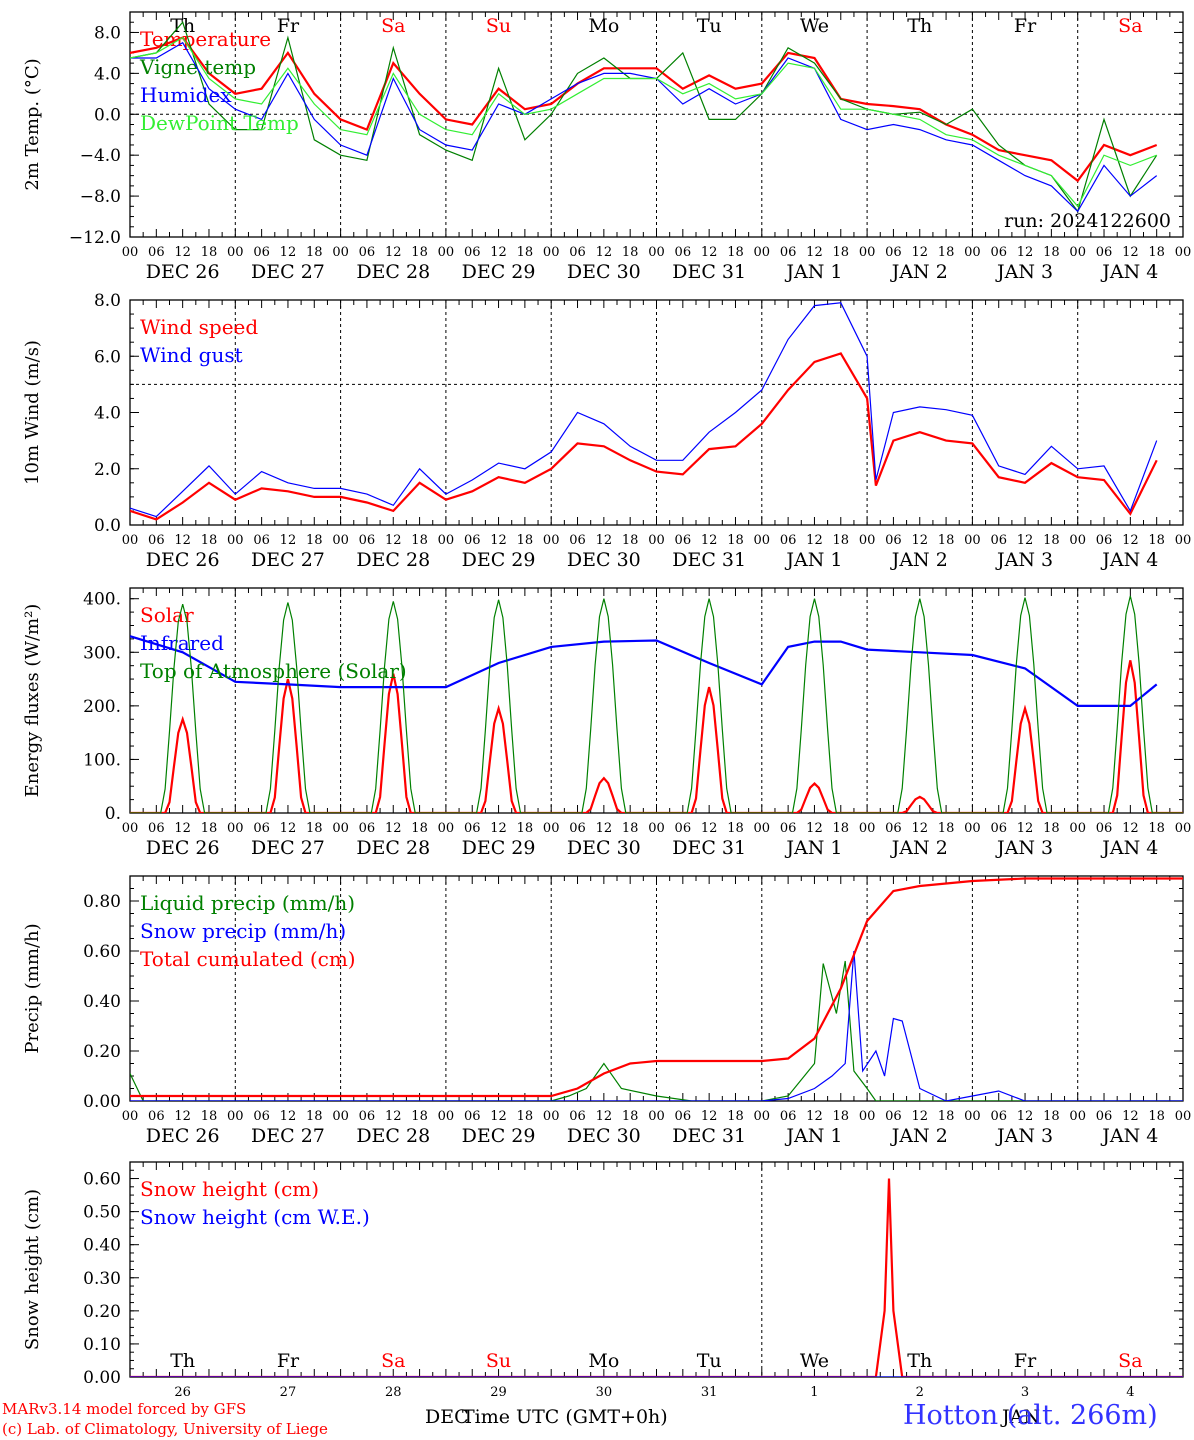 The height and width of the screenshot is (1440, 1194). Describe the element at coordinates (709, 1392) in the screenshot. I see `day-number: 31` at that location.